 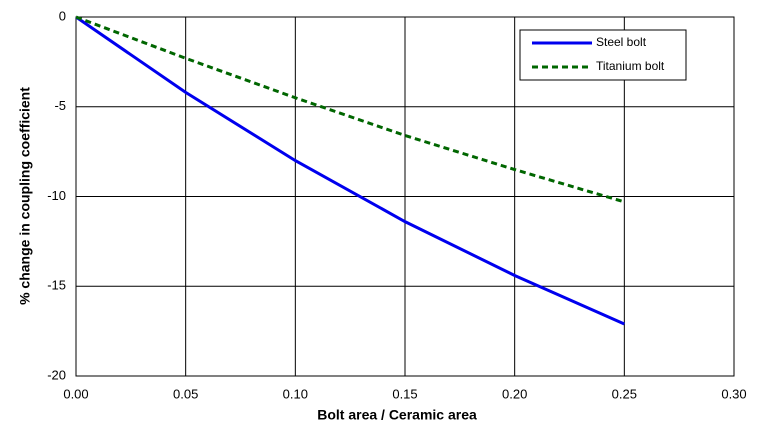 I want to click on legend-box, so click(x=603, y=55).